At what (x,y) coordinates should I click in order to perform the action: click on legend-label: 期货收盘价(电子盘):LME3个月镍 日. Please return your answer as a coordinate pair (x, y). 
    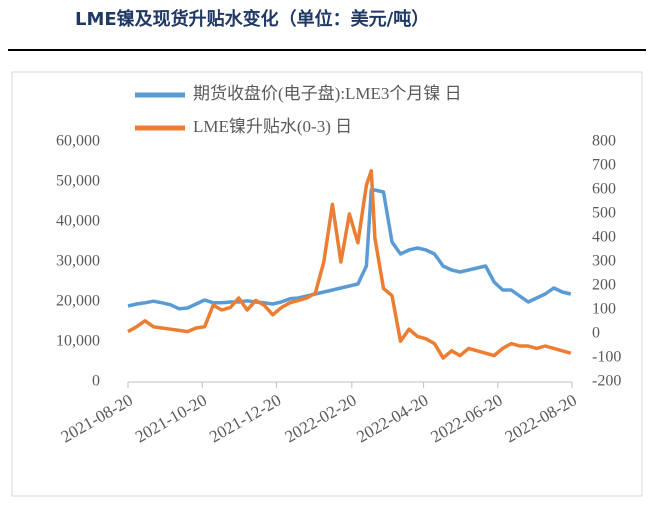
    Looking at the image, I should click on (327, 93).